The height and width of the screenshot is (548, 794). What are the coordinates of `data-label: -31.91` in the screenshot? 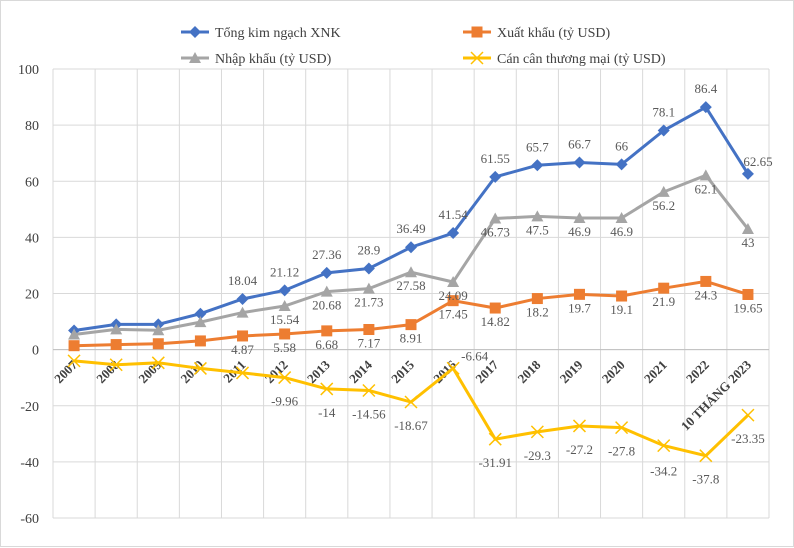 It's located at (495, 462).